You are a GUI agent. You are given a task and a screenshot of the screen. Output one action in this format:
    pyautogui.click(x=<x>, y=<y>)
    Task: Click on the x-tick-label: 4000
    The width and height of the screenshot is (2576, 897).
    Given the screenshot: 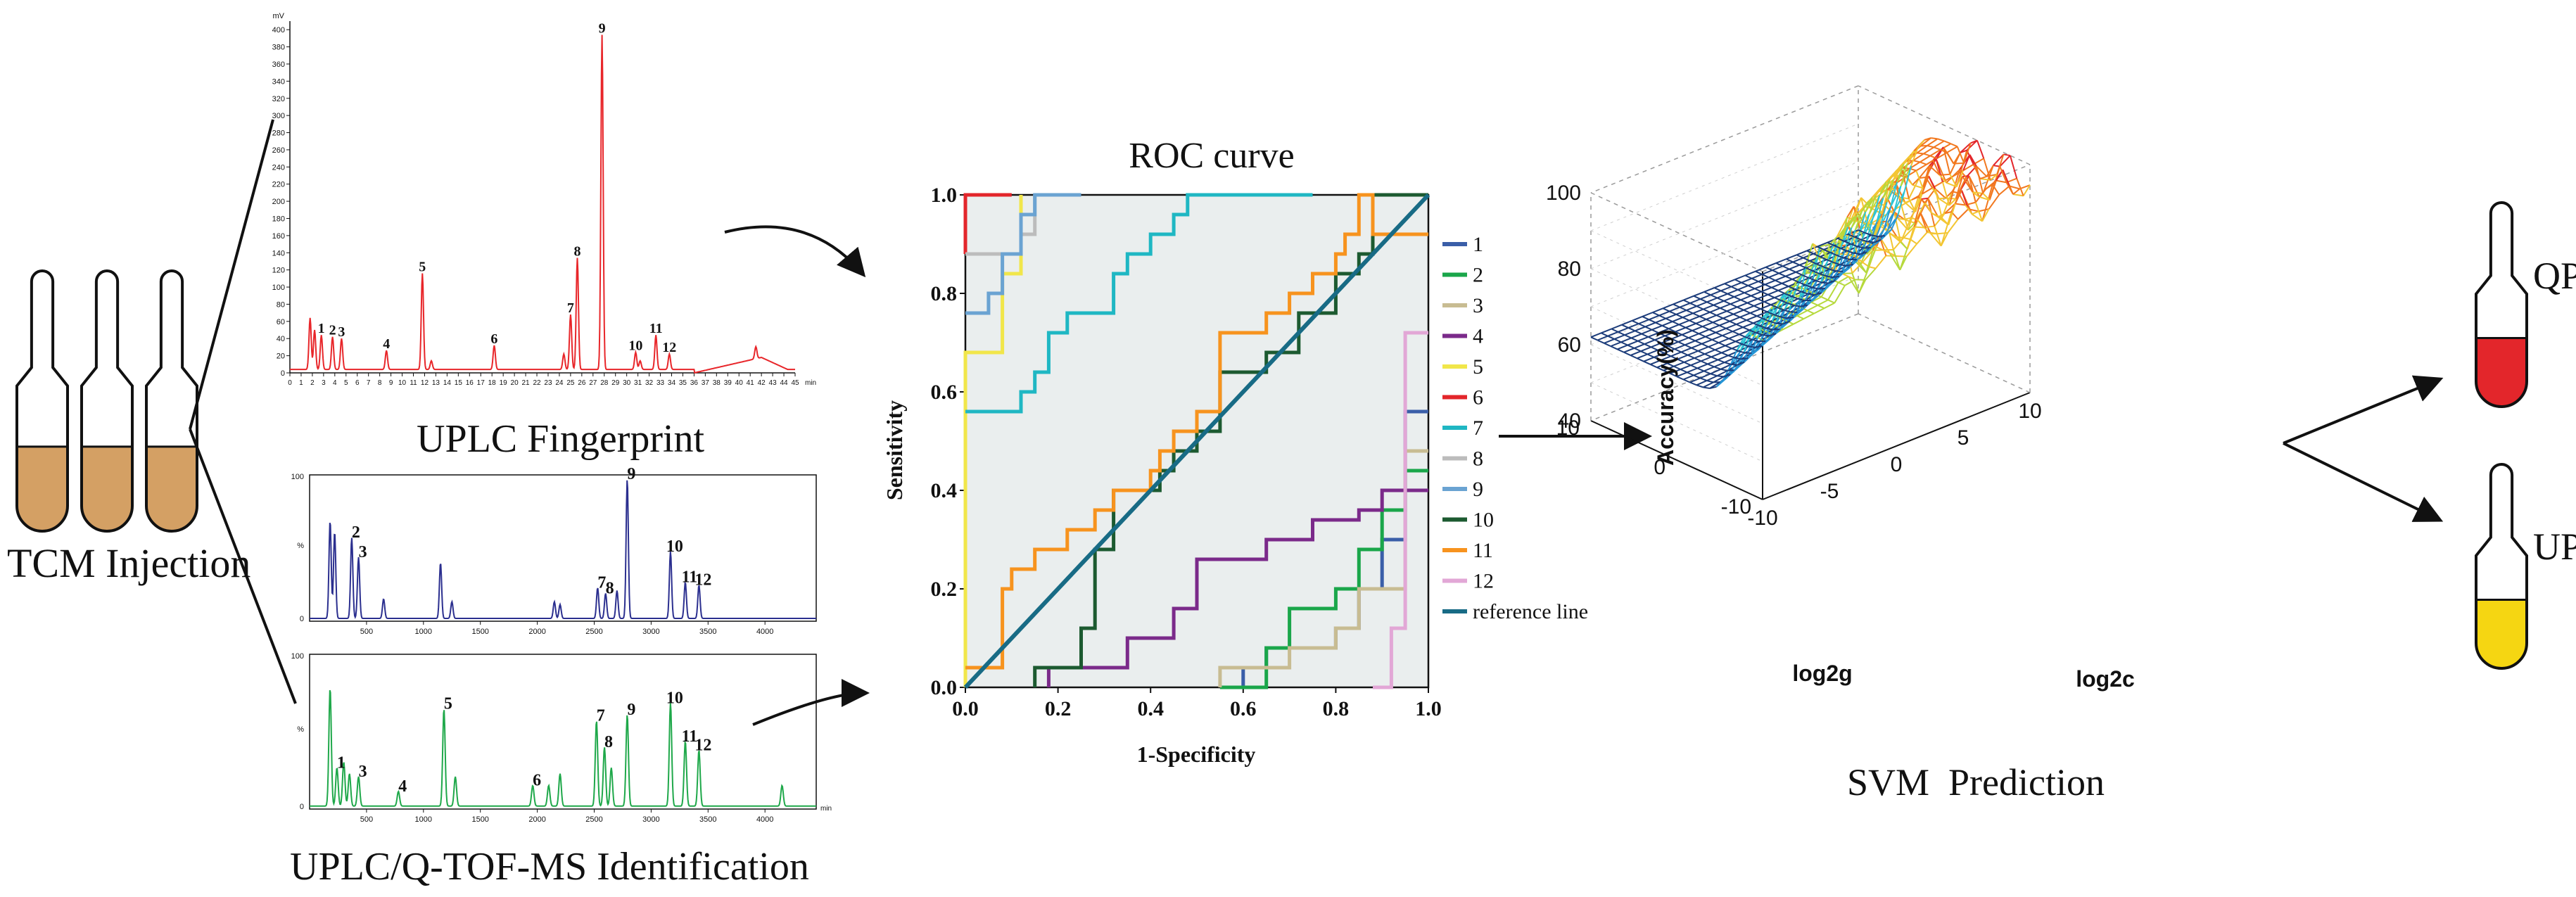 What is the action you would take?
    pyautogui.click(x=764, y=819)
    